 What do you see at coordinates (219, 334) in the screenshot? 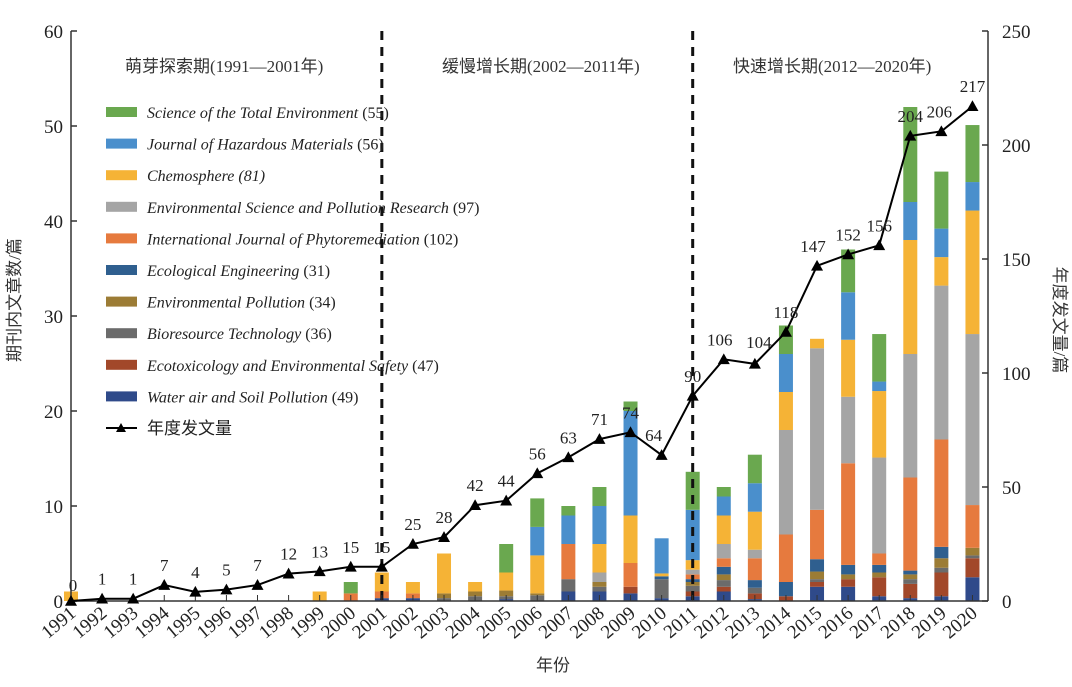
I see `legend-item: Bioresource Technology (36)` at bounding box center [219, 334].